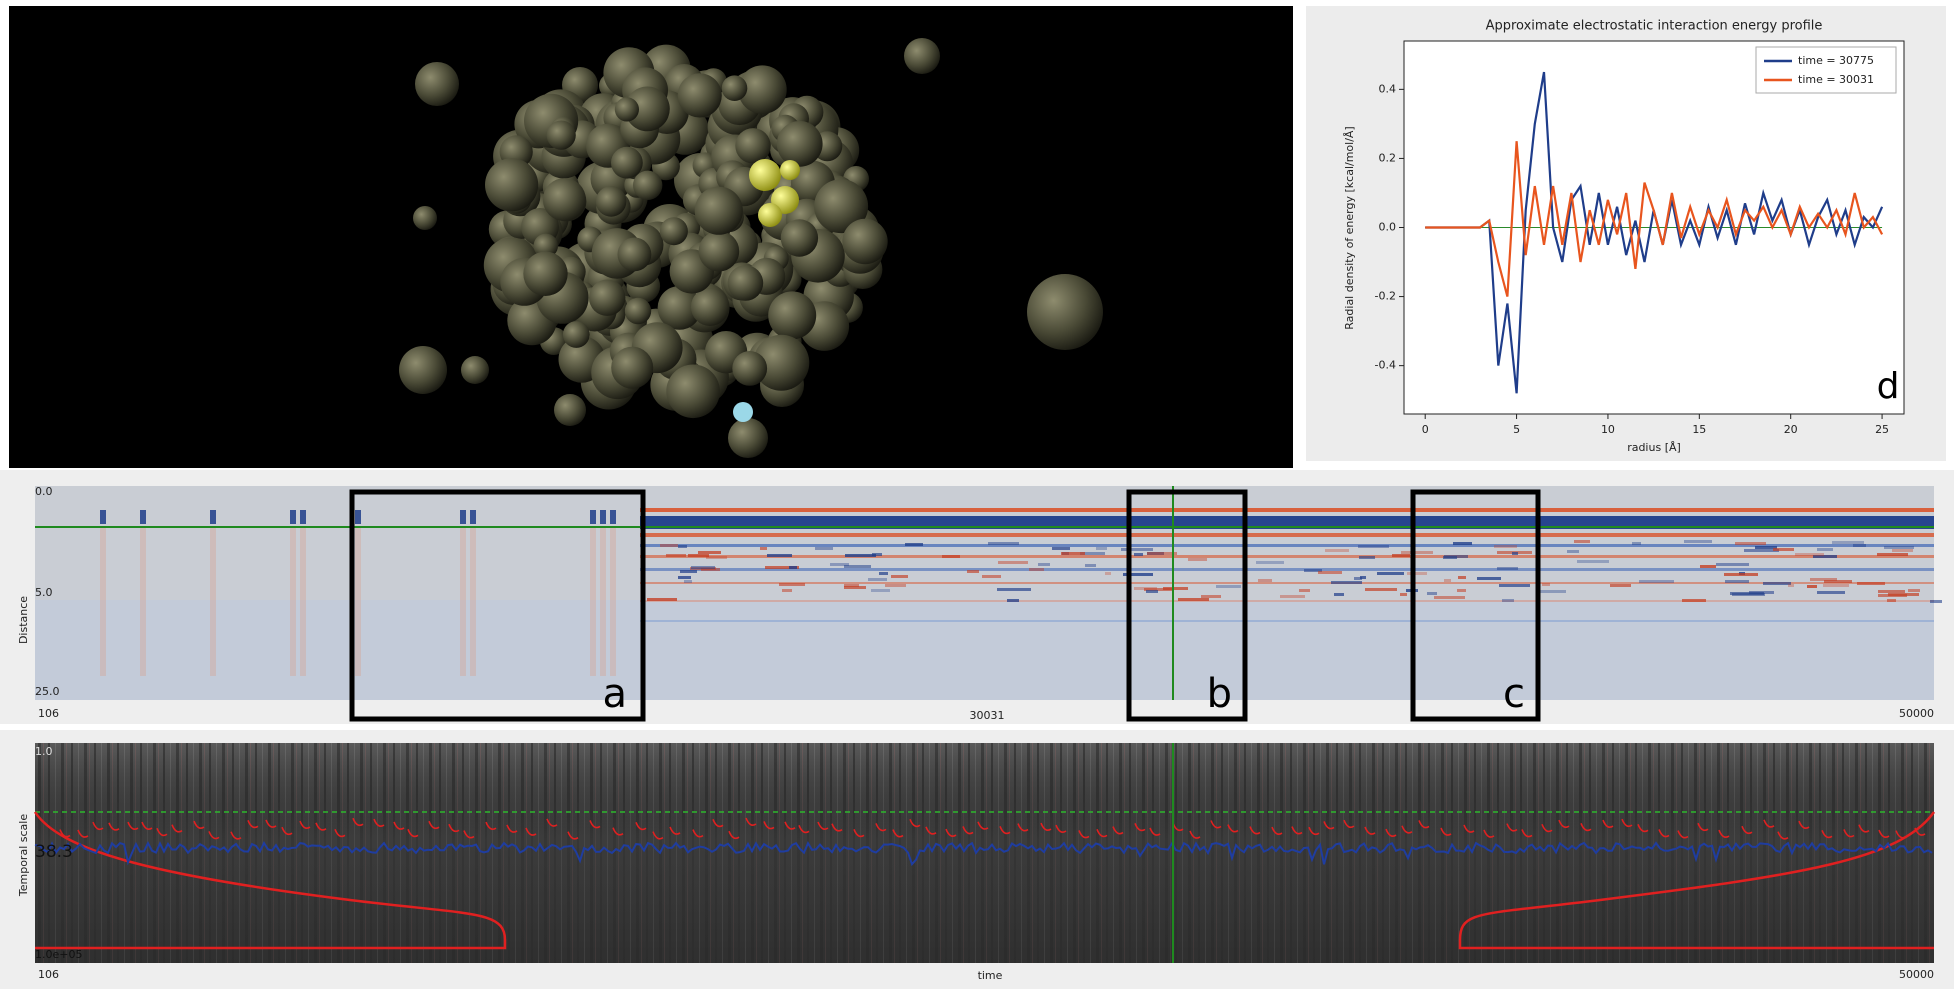 This screenshot has height=993, width=1954. What do you see at coordinates (44, 592) in the screenshot?
I see `y-label: 5.0` at bounding box center [44, 592].